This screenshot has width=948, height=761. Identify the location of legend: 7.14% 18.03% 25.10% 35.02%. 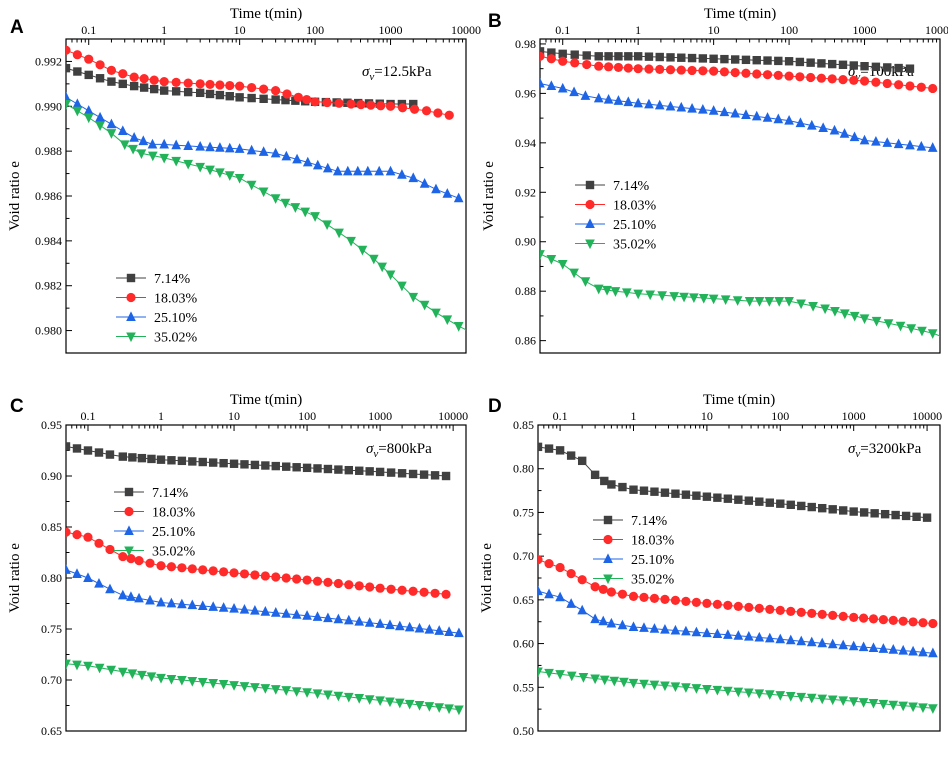
(155, 523).